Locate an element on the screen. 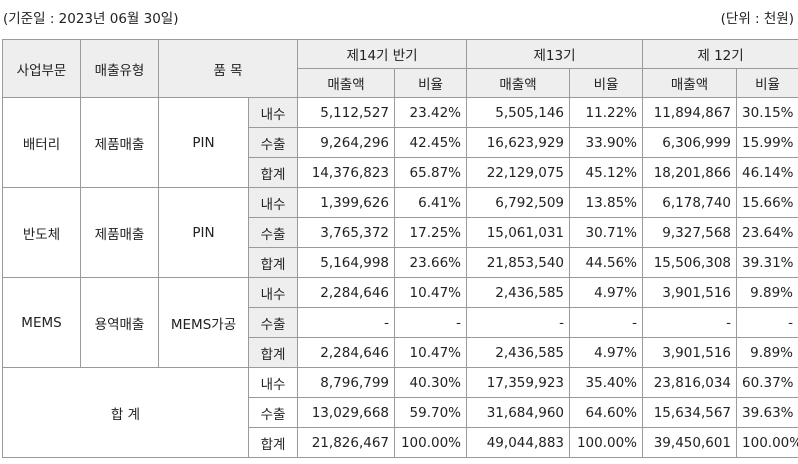 This screenshot has height=464, width=798. header-period-13: 제13기 is located at coordinates (555, 54).